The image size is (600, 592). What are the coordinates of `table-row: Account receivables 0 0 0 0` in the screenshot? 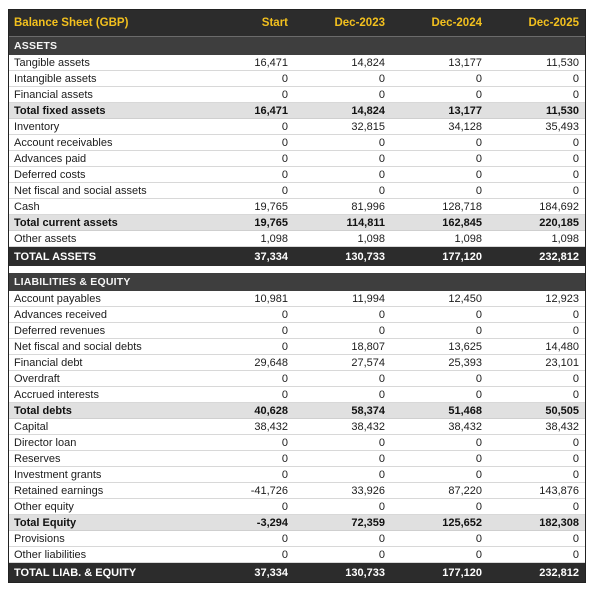 It's located at (297, 143).